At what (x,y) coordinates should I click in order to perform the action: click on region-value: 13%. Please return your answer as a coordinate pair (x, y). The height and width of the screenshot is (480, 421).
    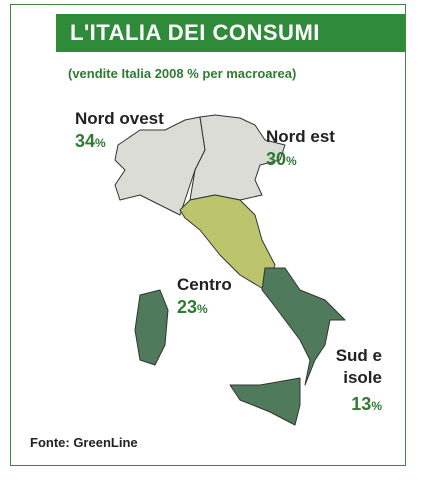
    Looking at the image, I should click on (351, 405).